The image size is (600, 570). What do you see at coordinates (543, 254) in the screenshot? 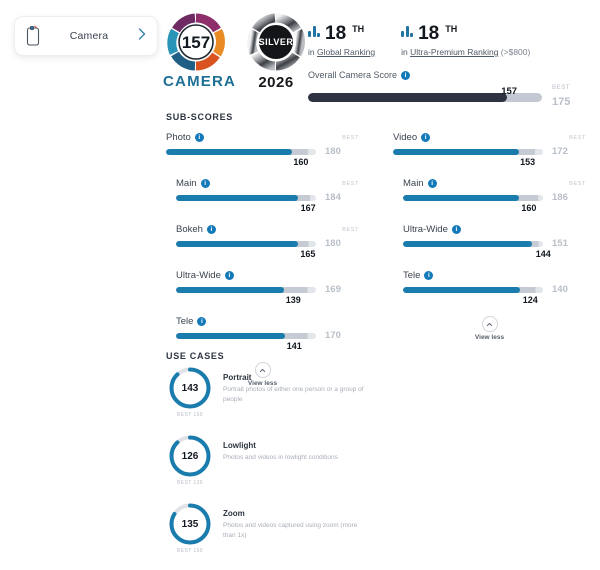
I see `subscore-value: 144` at bounding box center [543, 254].